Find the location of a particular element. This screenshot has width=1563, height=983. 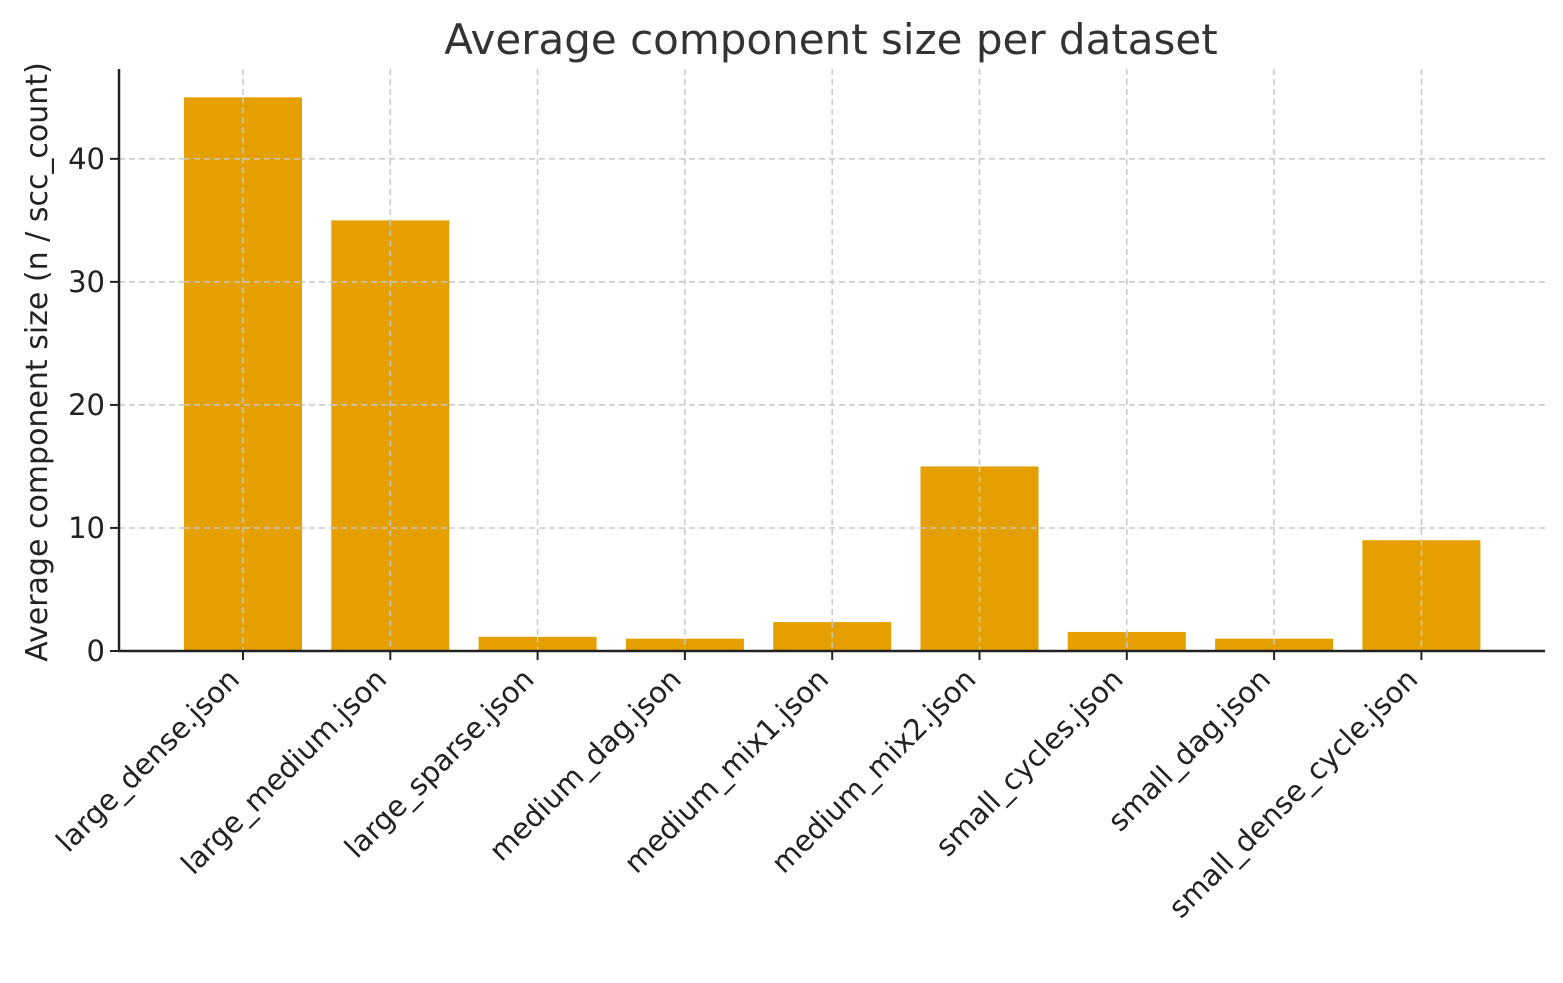

bar-small-dag-json is located at coordinates (1274, 644).